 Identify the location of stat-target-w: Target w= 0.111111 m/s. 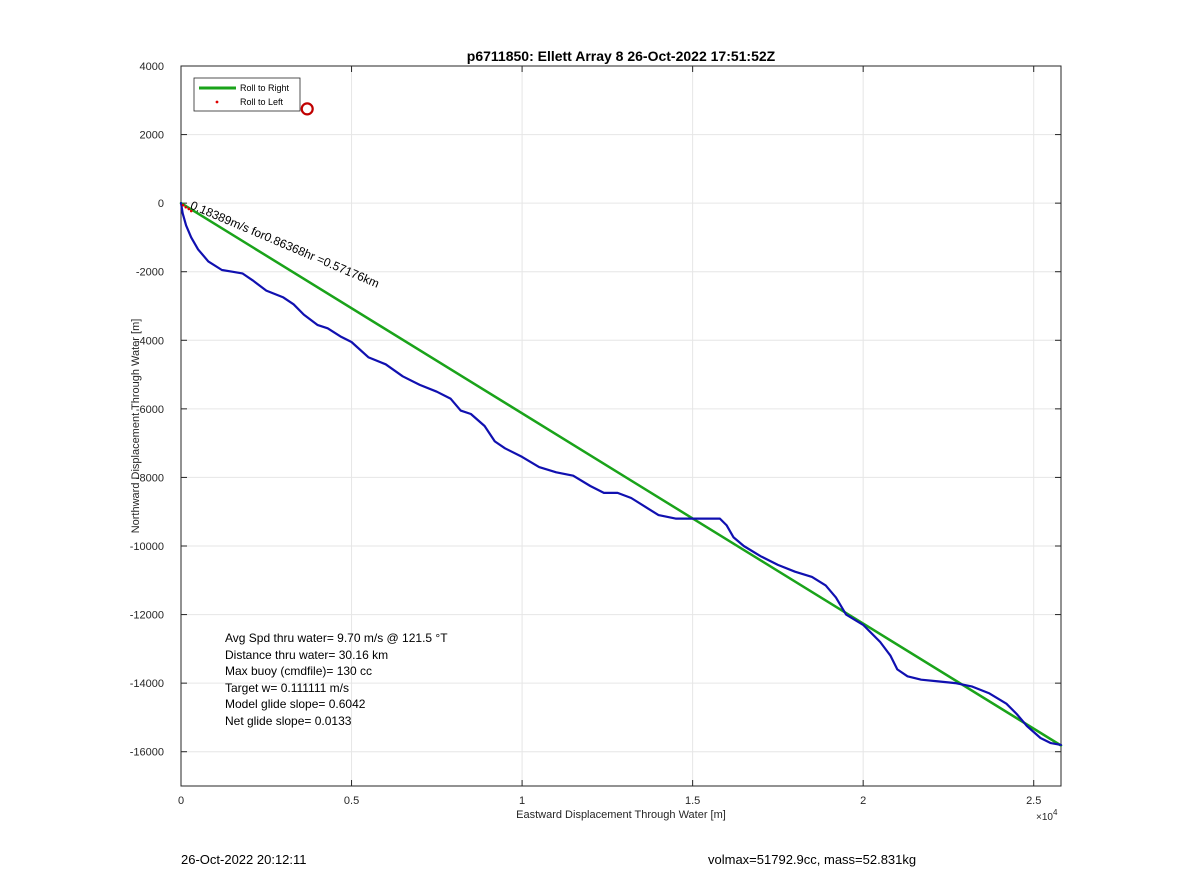
(287, 688).